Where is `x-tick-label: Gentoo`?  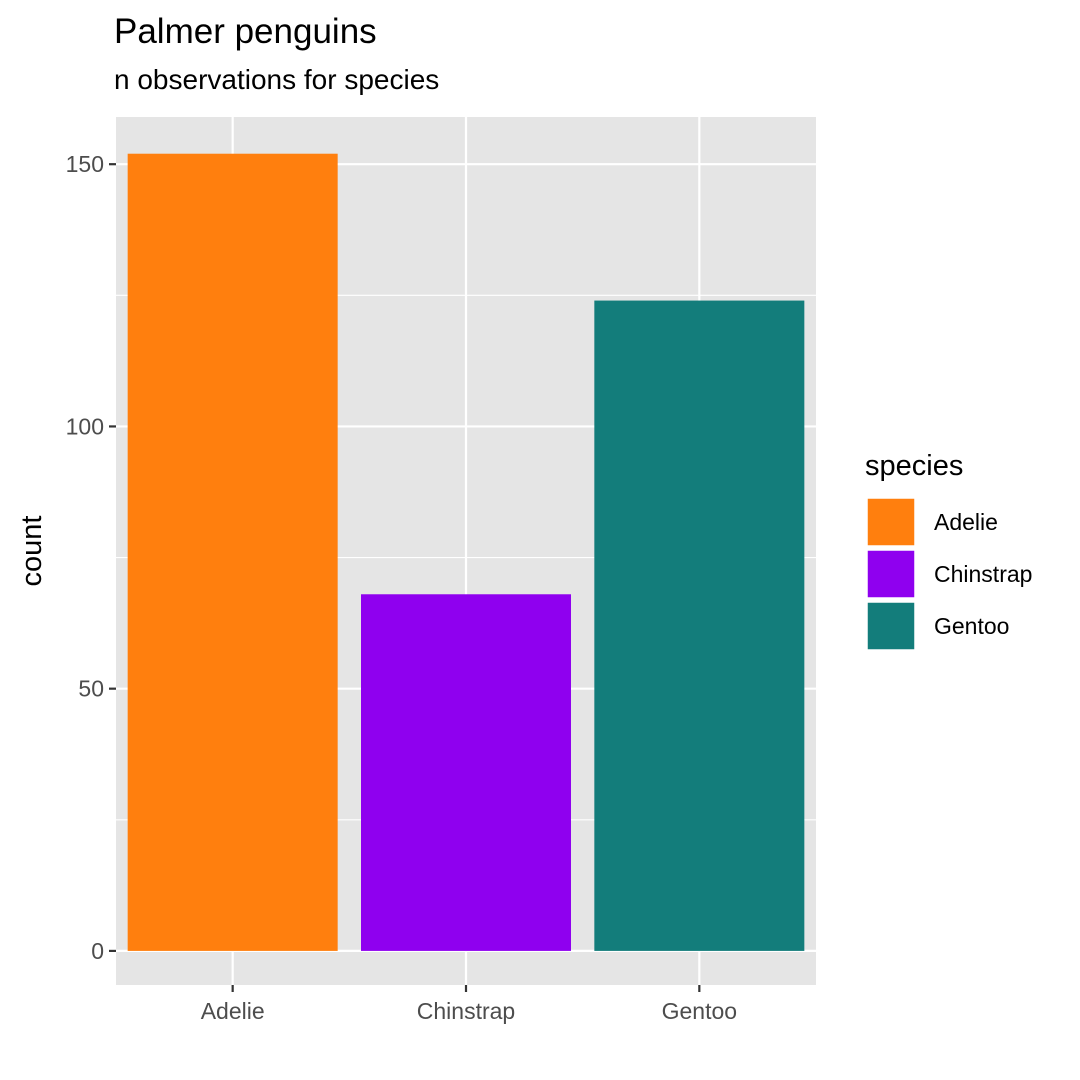 x-tick-label: Gentoo is located at coordinates (699, 1011).